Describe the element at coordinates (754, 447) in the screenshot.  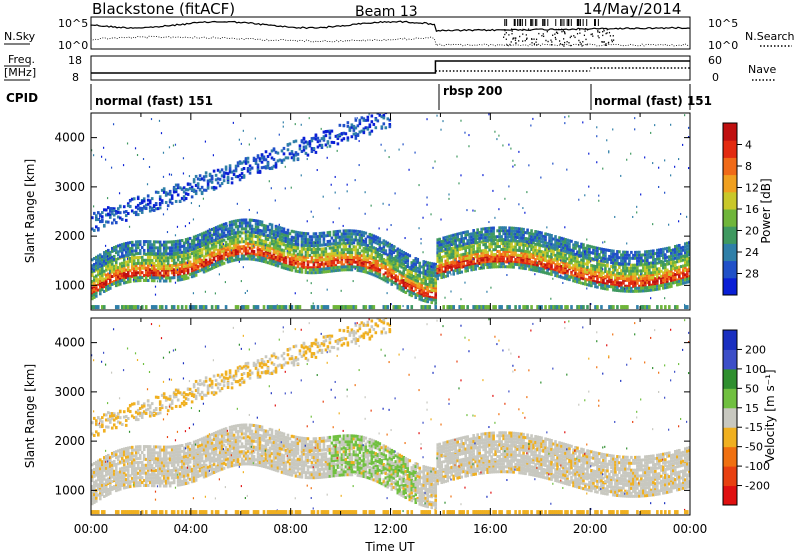
I see `colorbar-tick: -50` at that location.